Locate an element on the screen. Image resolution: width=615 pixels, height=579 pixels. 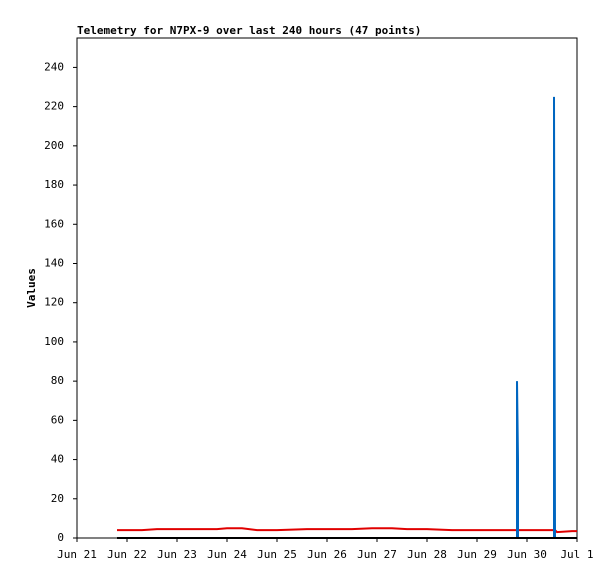
y-tick-label: 240 is located at coordinates (54, 66).